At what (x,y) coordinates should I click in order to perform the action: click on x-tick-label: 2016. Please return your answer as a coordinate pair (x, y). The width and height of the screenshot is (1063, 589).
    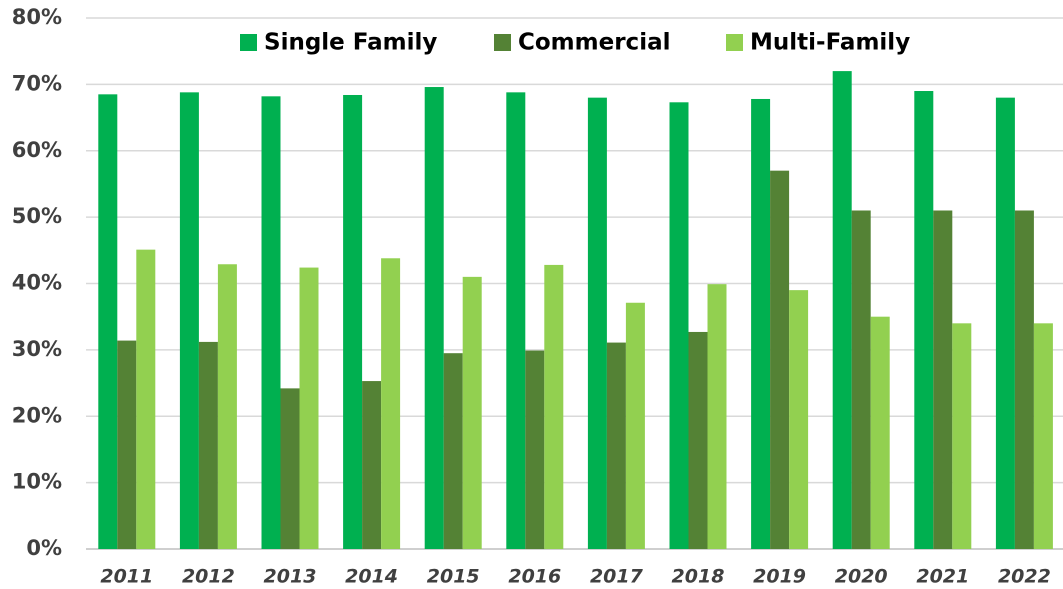
    Looking at the image, I should click on (534, 577).